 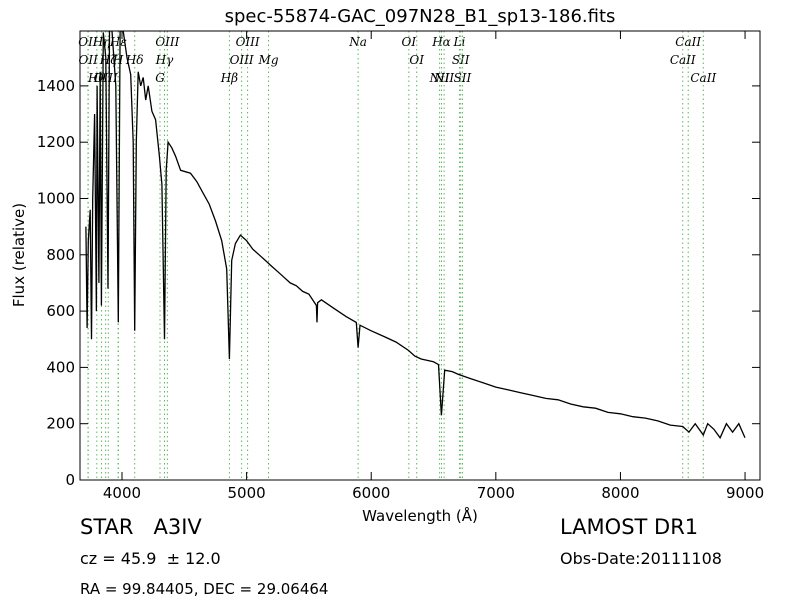 What do you see at coordinates (620, 493) in the screenshot?
I see `x-tick-label: 8000` at bounding box center [620, 493].